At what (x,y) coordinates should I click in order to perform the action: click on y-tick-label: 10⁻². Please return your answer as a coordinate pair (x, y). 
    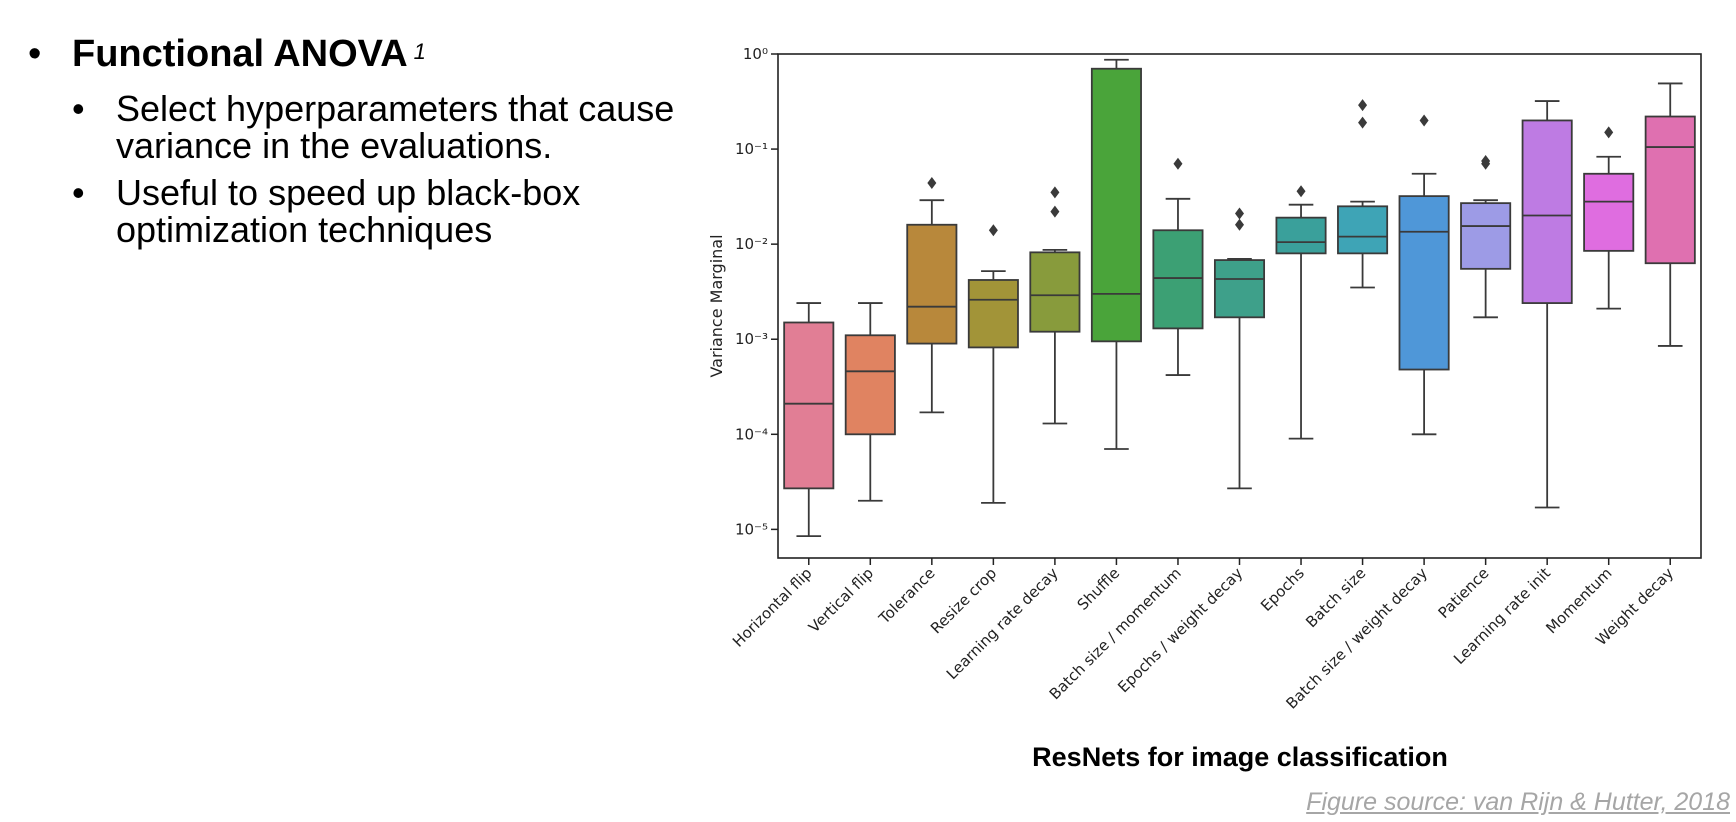
    Looking at the image, I should click on (751, 244).